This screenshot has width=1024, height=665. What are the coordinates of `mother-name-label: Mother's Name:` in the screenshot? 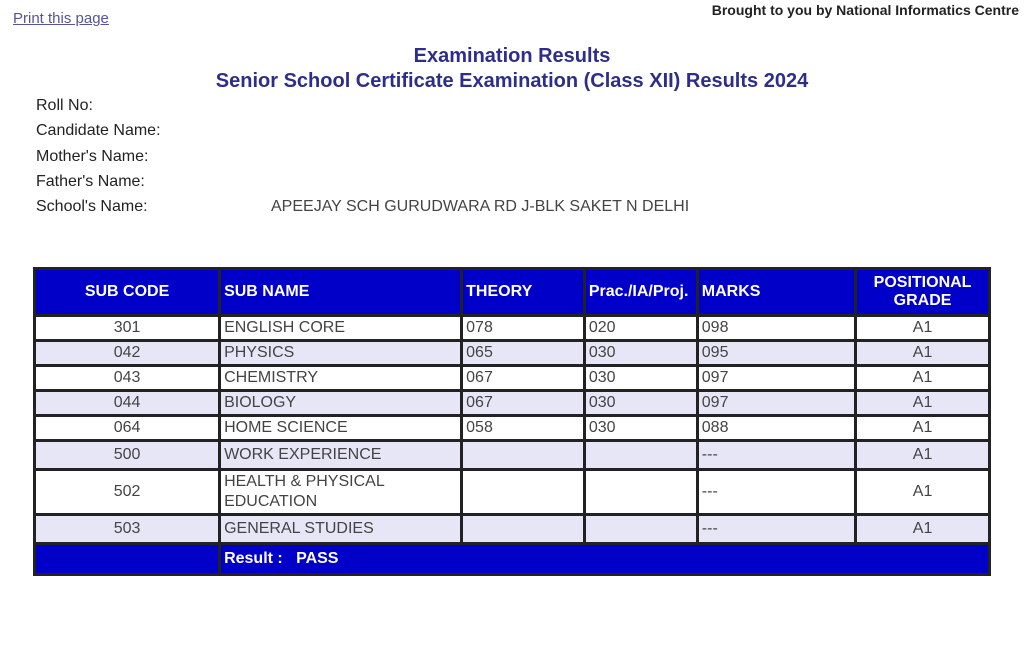 It's located at (92, 156).